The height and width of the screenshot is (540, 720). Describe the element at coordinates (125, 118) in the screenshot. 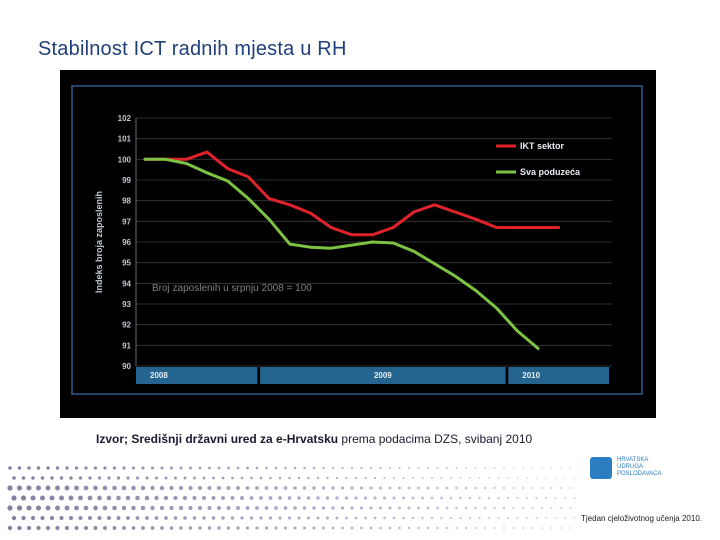

I see `y-tick-label: 102` at that location.